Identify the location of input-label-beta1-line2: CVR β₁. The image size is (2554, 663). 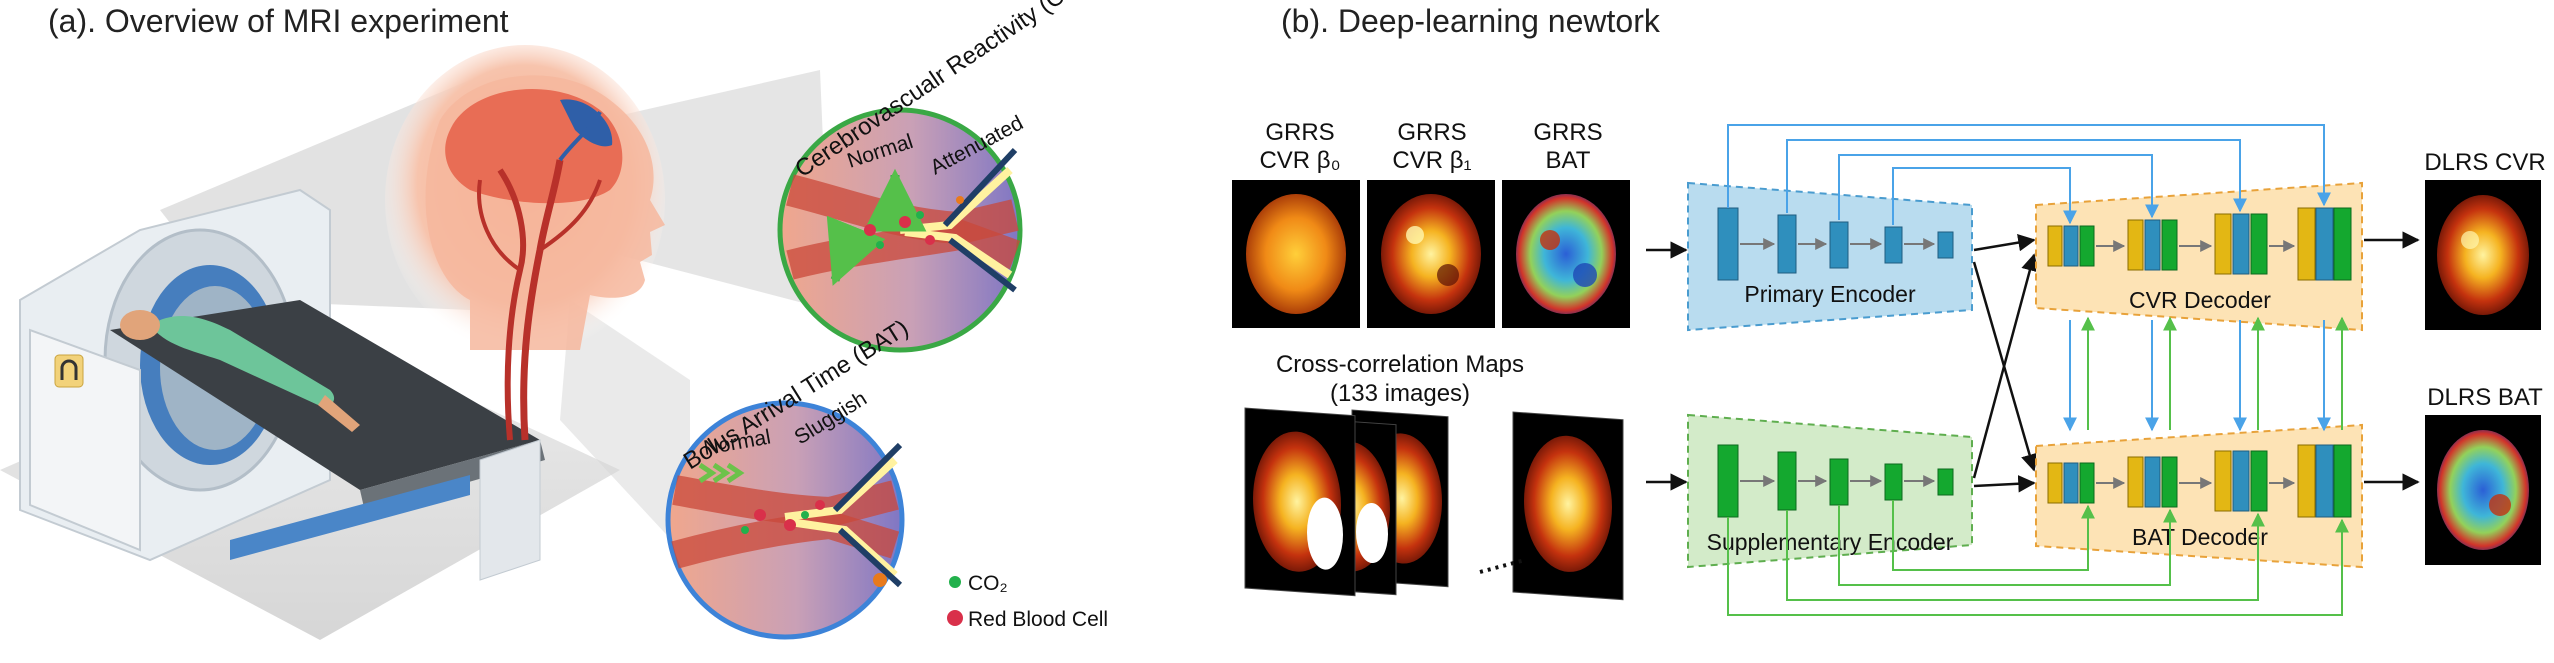
(1431, 160).